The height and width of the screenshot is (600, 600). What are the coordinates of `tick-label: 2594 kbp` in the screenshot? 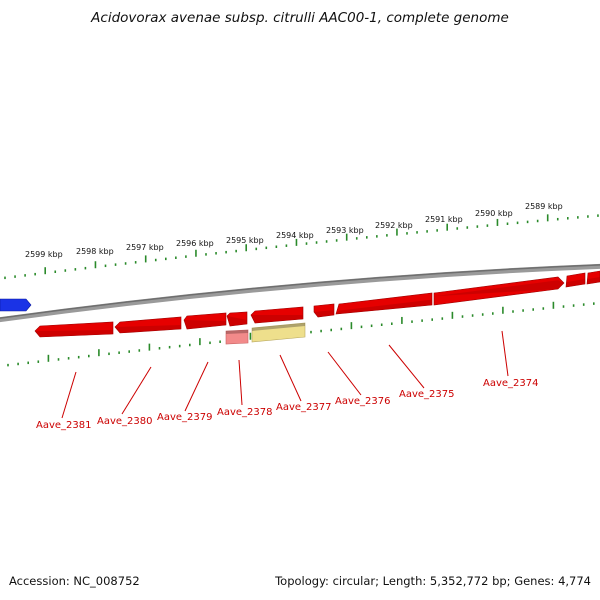 It's located at (295, 235).